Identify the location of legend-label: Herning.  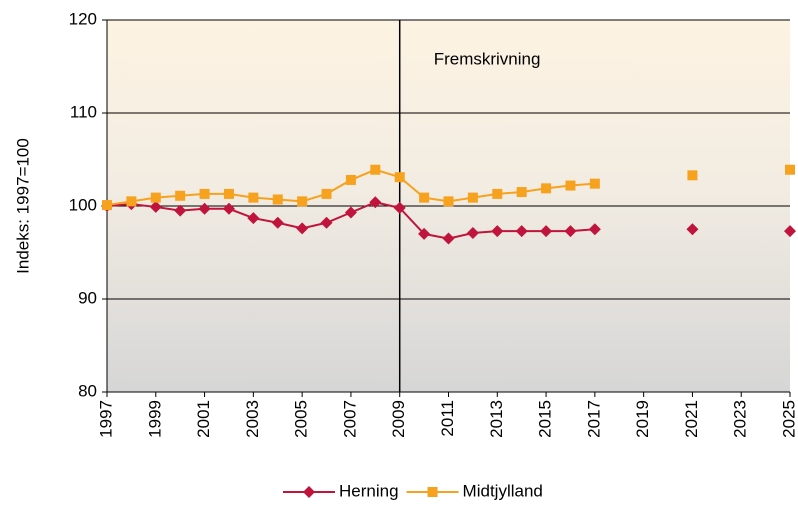
(369, 490).